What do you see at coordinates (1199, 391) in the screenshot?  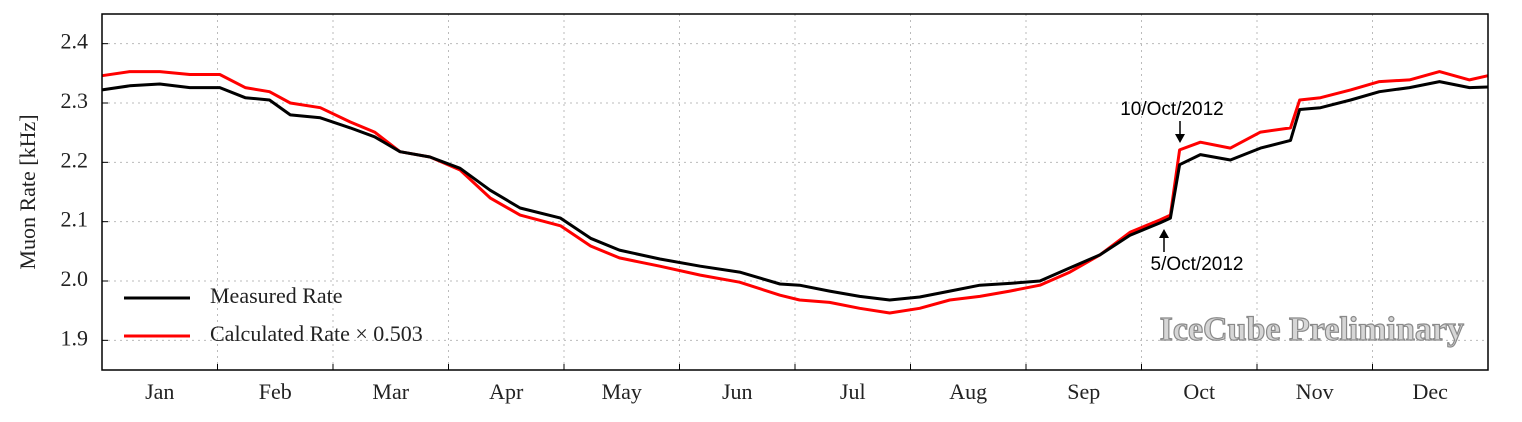 I see `x-tick-label: Oct` at bounding box center [1199, 391].